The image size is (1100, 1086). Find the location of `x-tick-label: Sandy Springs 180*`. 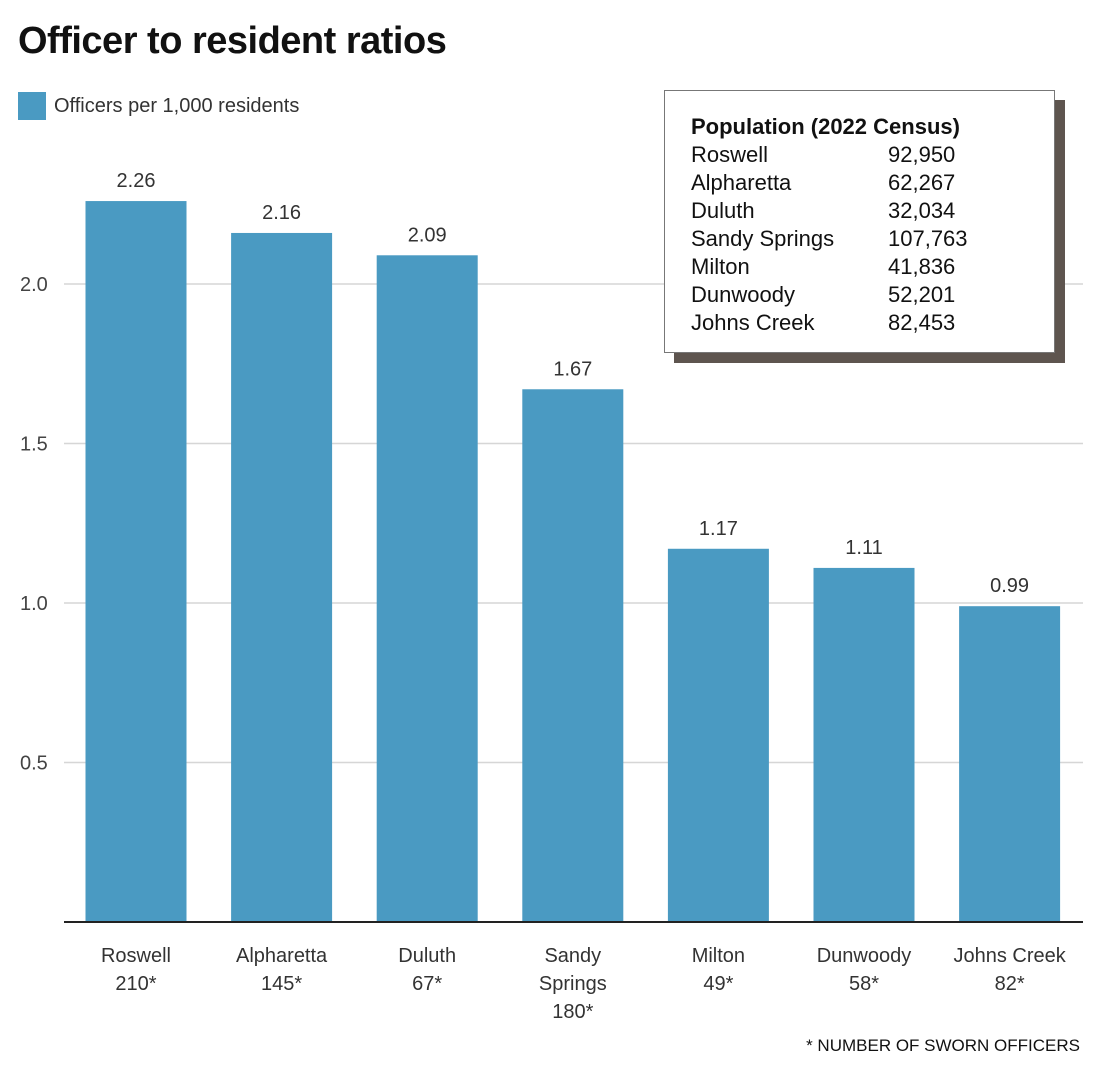

x-tick-label: Sandy Springs 180* is located at coordinates (573, 984).